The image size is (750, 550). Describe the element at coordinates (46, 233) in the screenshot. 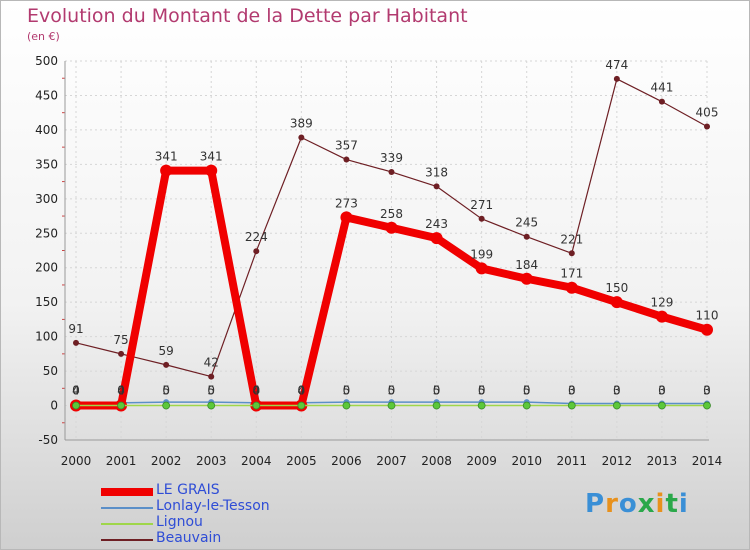

I see `y-tick-label: 250` at that location.